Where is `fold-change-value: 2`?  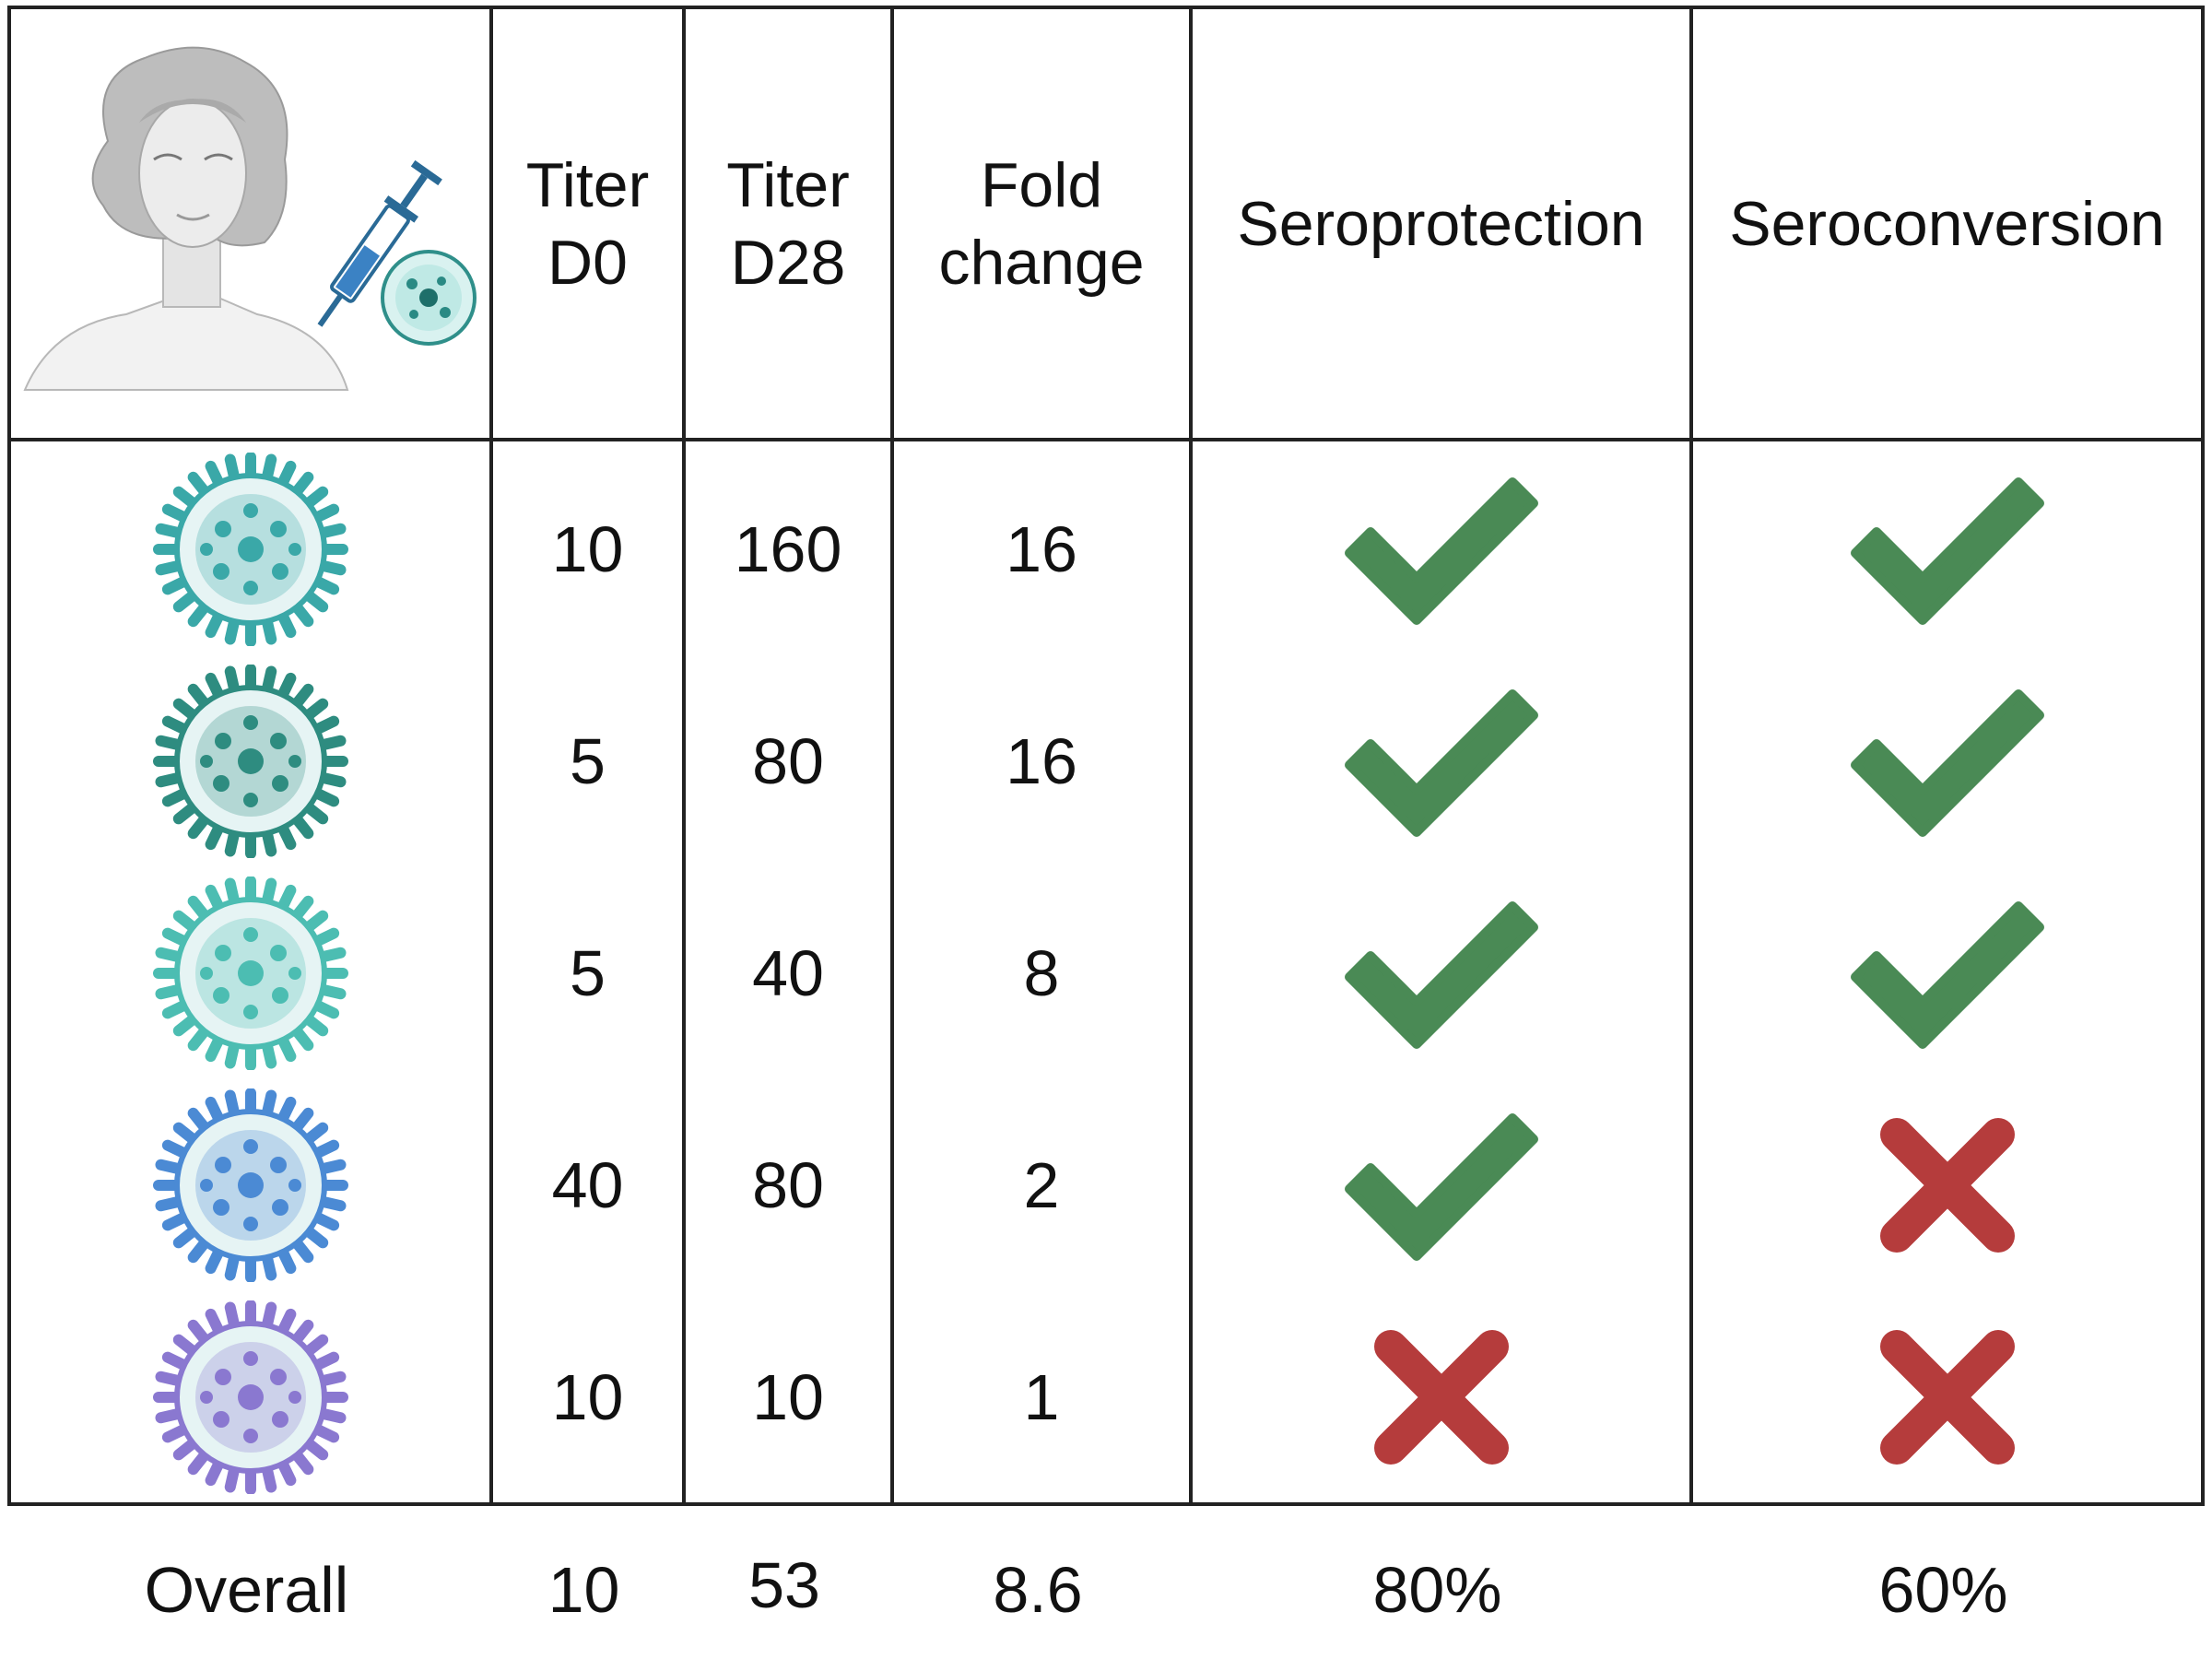
fold-change-value: 2 is located at coordinates (1041, 1185).